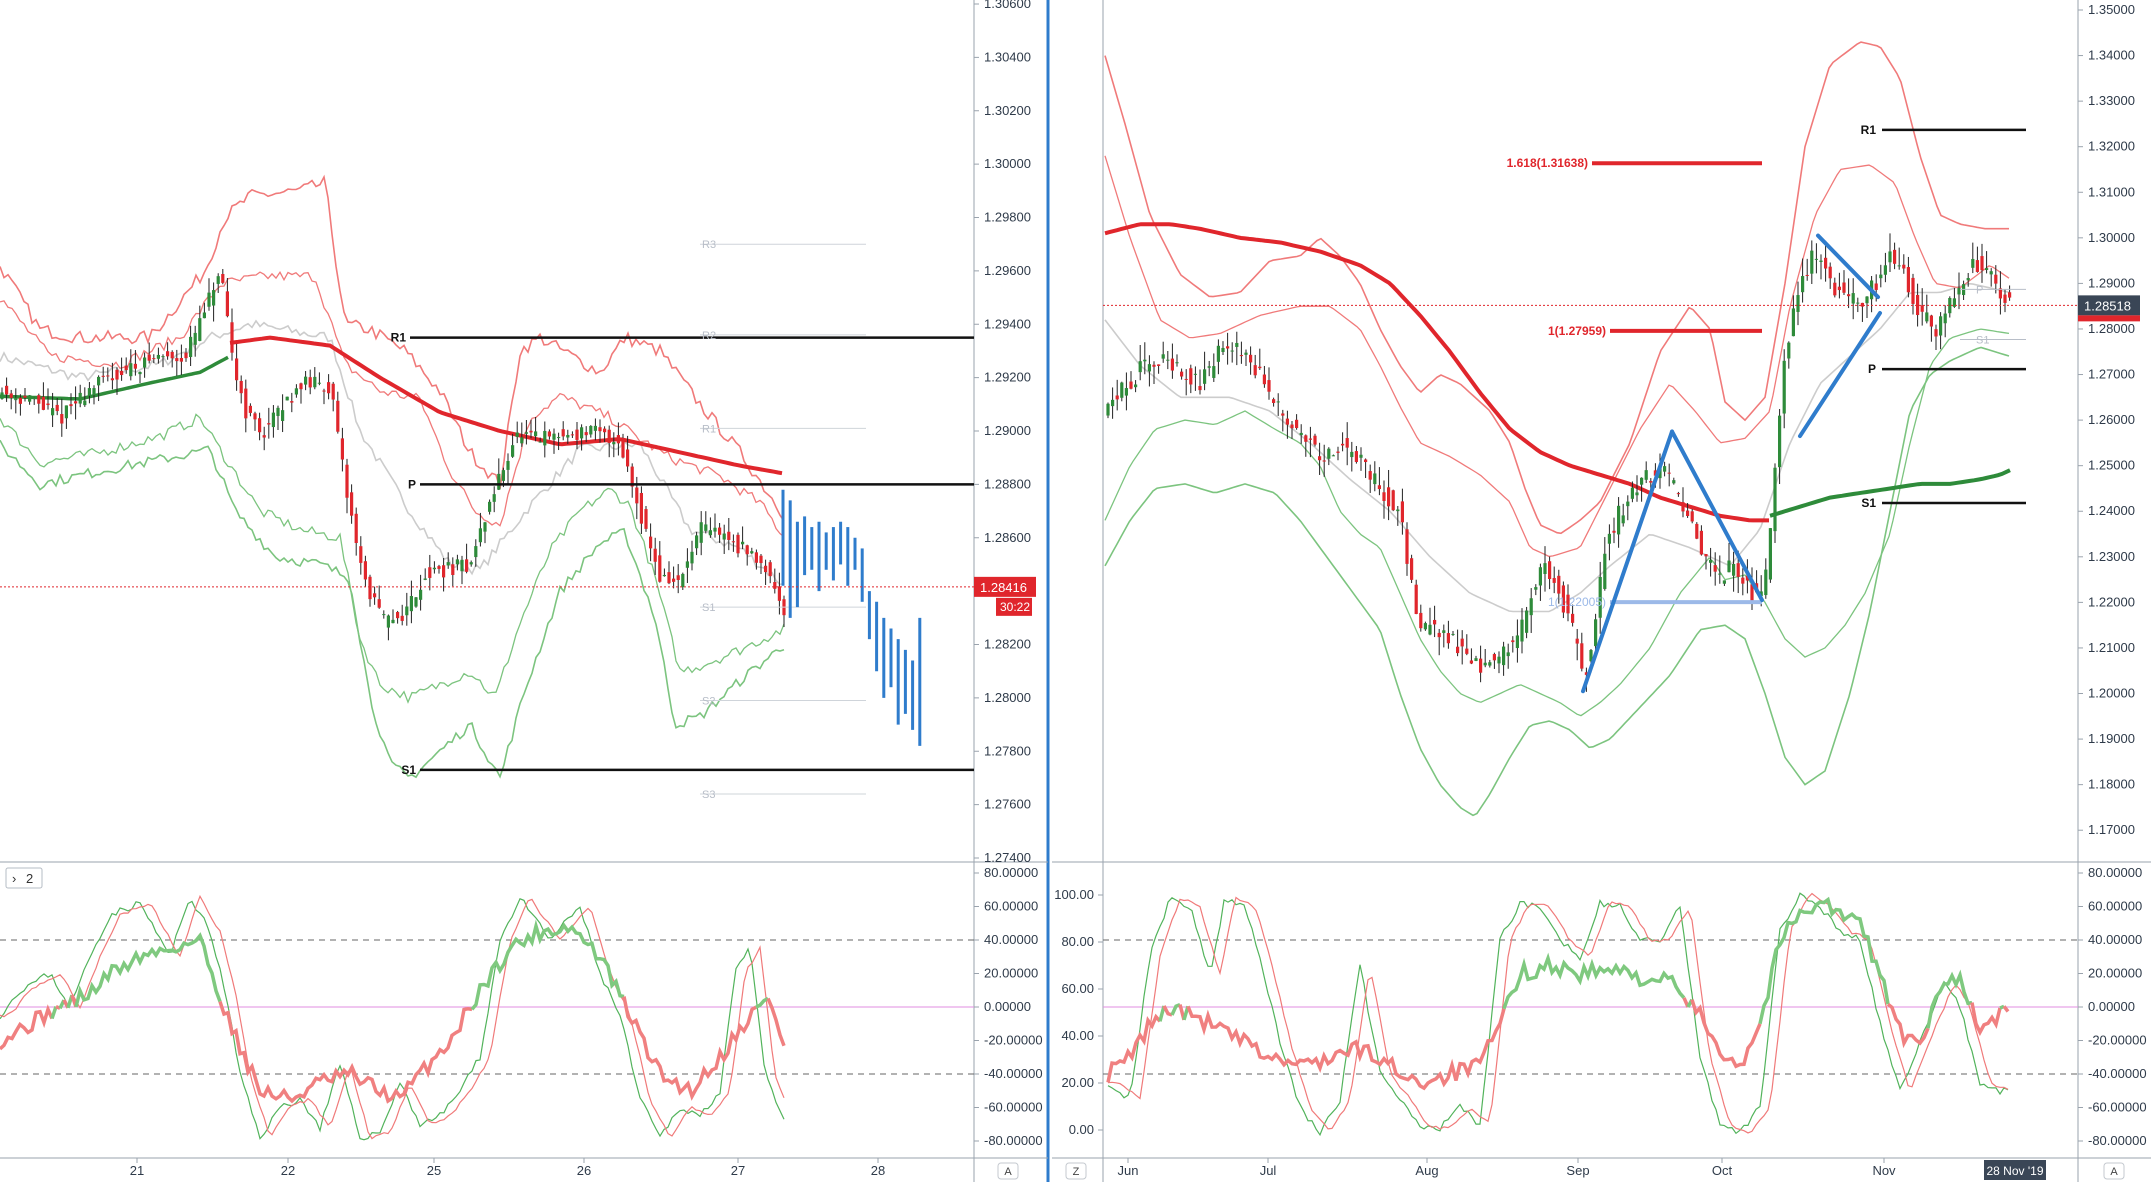 The width and height of the screenshot is (2151, 1182). What do you see at coordinates (1869, 130) in the screenshot?
I see `pivot-label-r1: R1` at bounding box center [1869, 130].